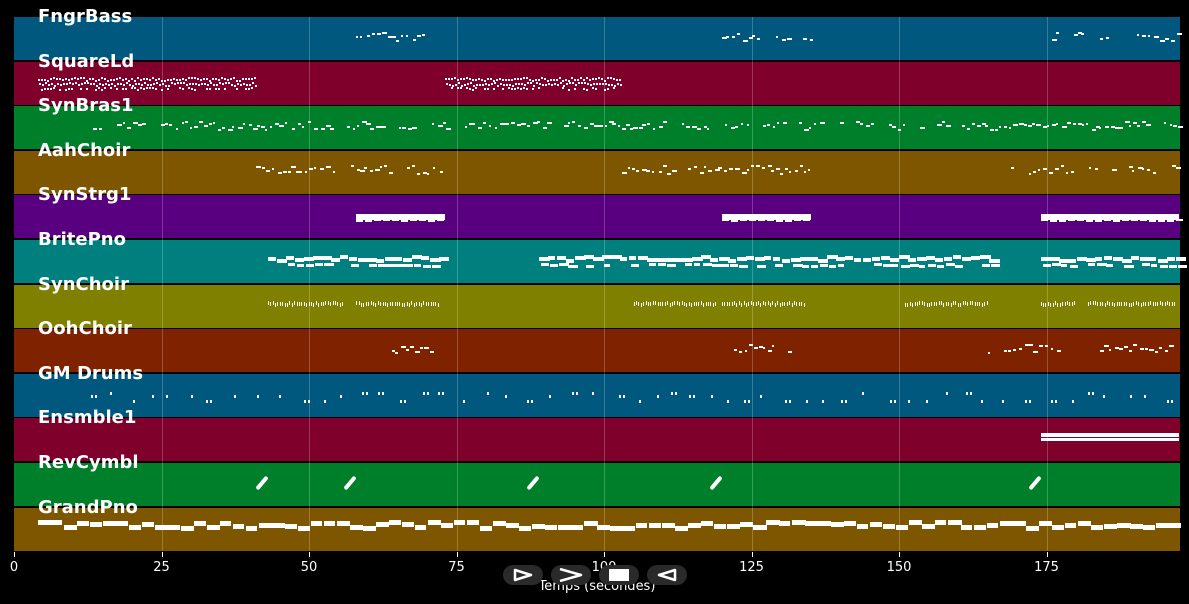 This screenshot has height=604, width=1189. What do you see at coordinates (523, 575) in the screenshot?
I see `play-button` at bounding box center [523, 575].